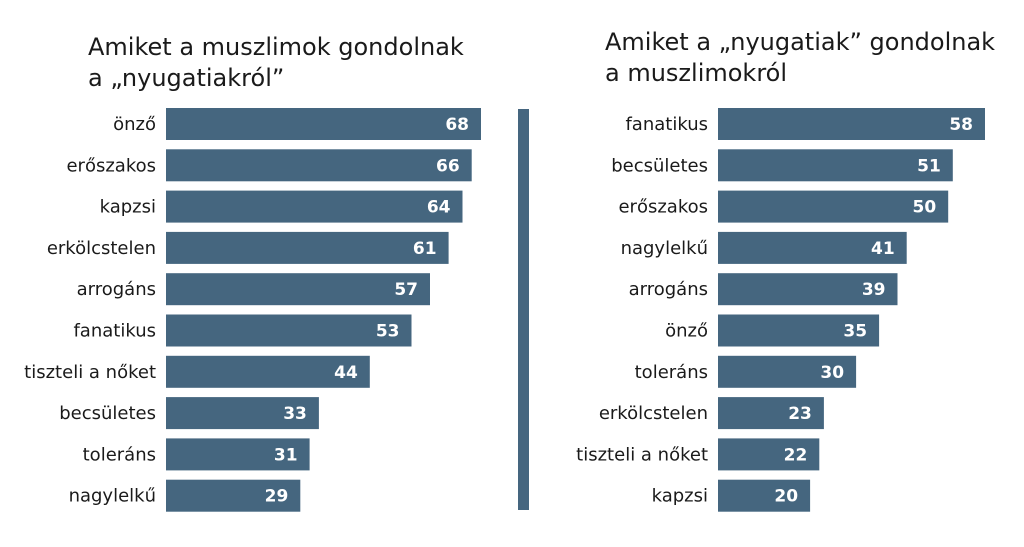  What do you see at coordinates (666, 124) in the screenshot?
I see `right-category-label: fanatikus` at bounding box center [666, 124].